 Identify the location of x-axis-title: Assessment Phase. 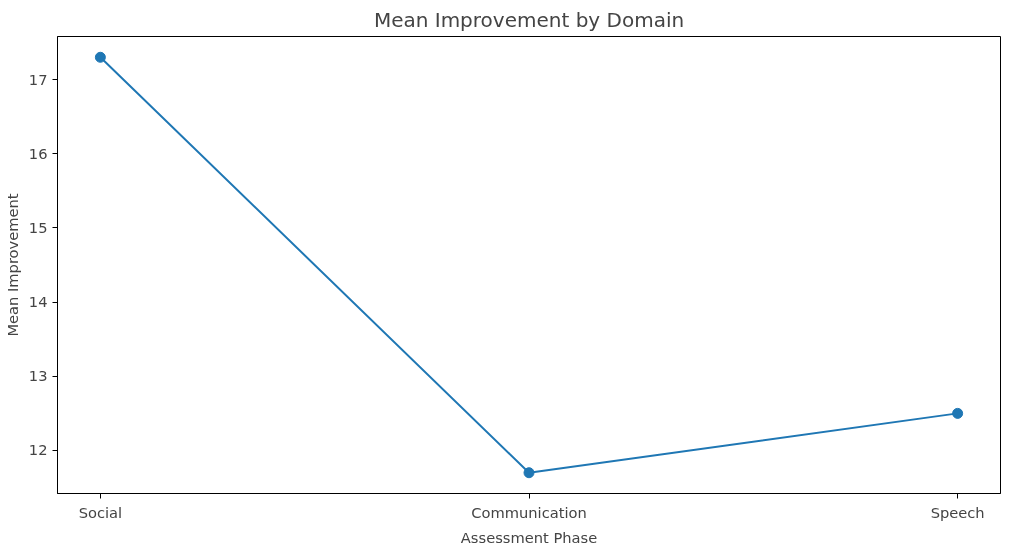
(529, 537).